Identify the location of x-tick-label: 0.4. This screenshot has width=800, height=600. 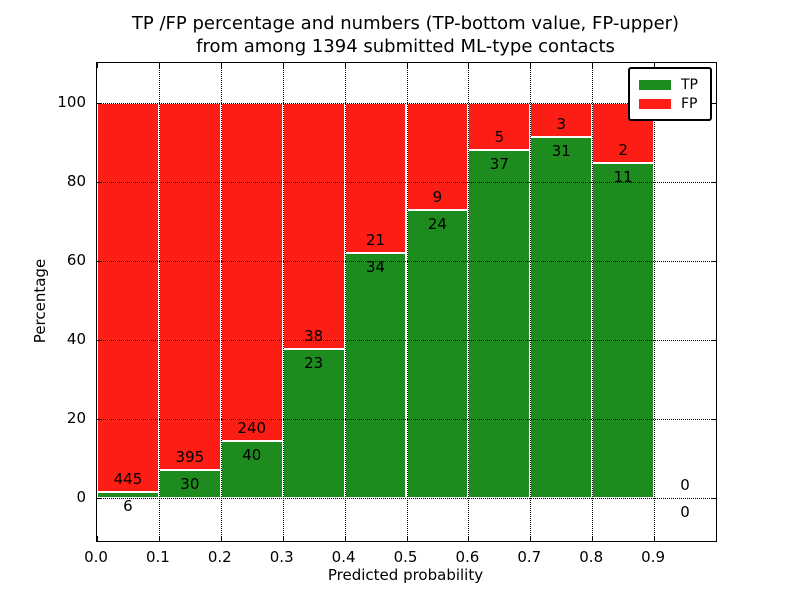
(343, 557).